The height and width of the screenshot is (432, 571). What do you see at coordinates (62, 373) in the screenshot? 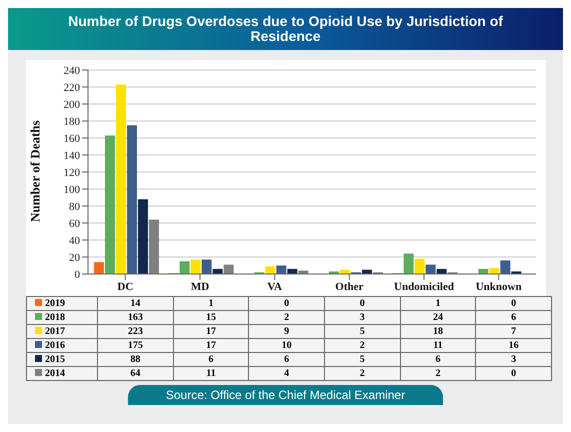
I see `legend-label: 2014` at bounding box center [62, 373].